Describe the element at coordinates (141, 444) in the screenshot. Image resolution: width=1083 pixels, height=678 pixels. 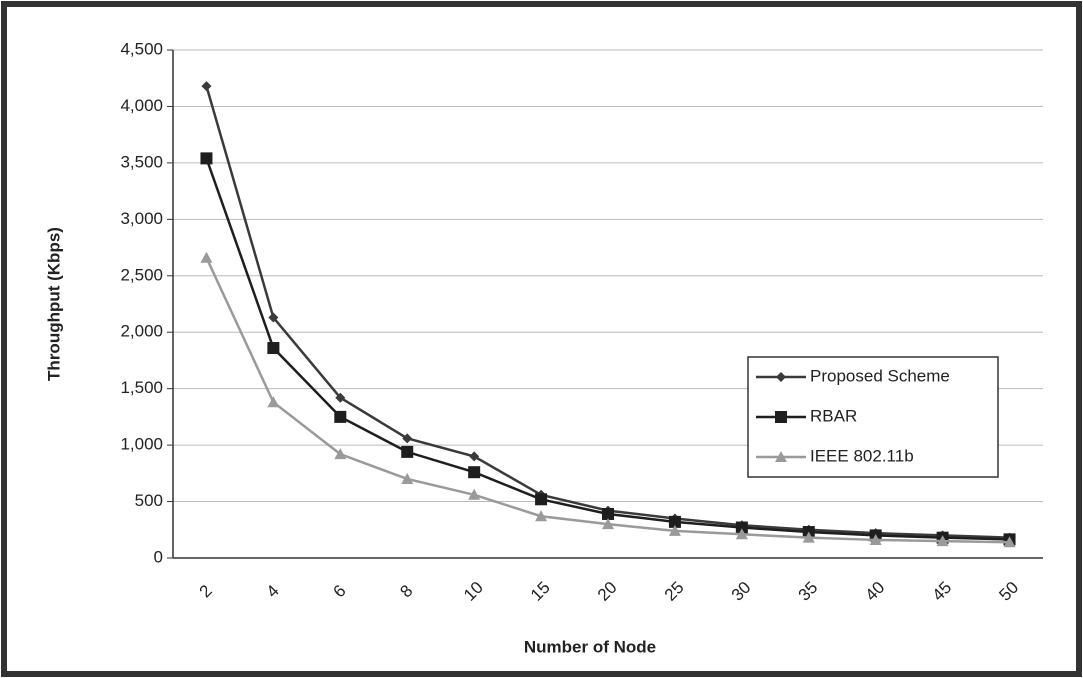
I see `y-tick-label: 1,000` at that location.